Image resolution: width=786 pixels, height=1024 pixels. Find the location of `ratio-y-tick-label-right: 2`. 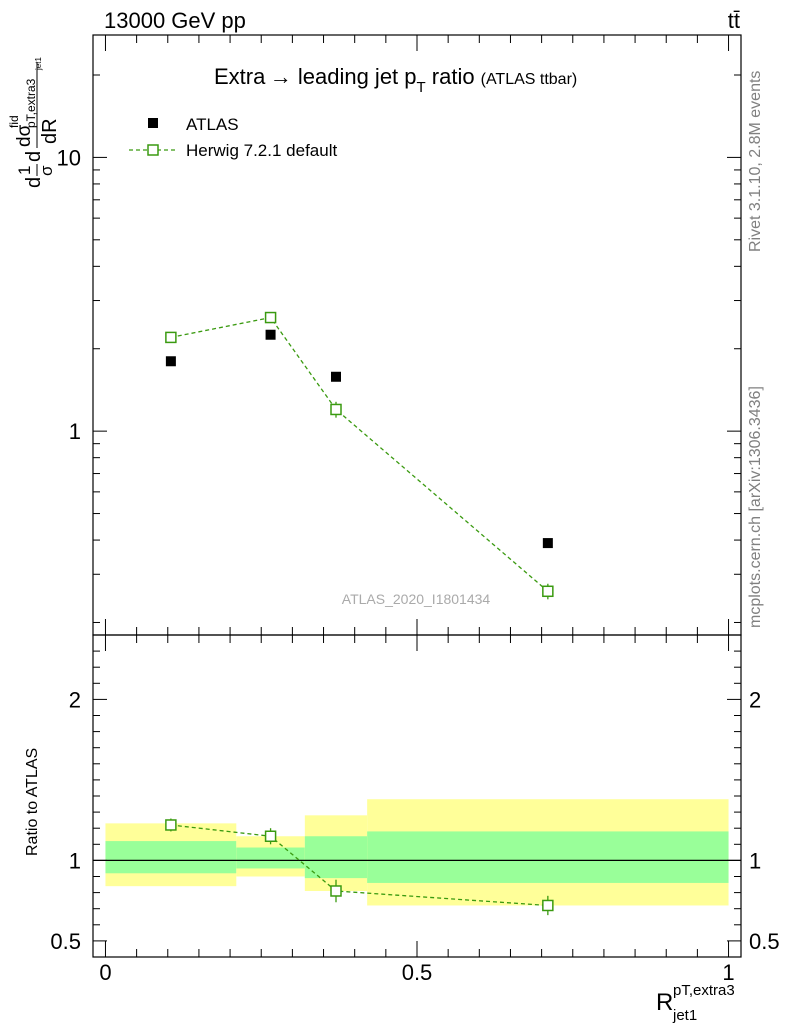

ratio-y-tick-label-right: 2 is located at coordinates (755, 699).